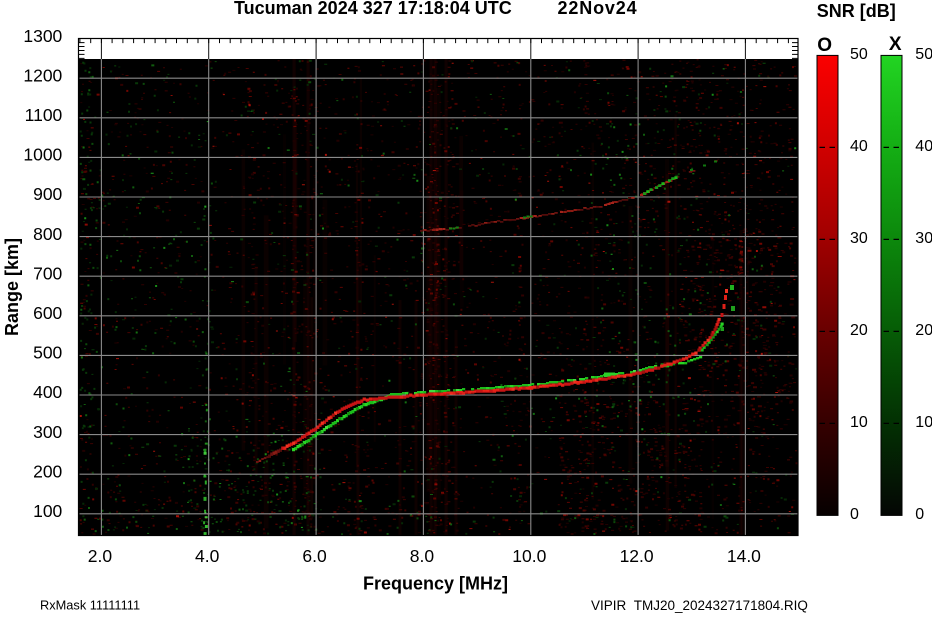  I want to click on svg-text: 1100, so click(44, 115).